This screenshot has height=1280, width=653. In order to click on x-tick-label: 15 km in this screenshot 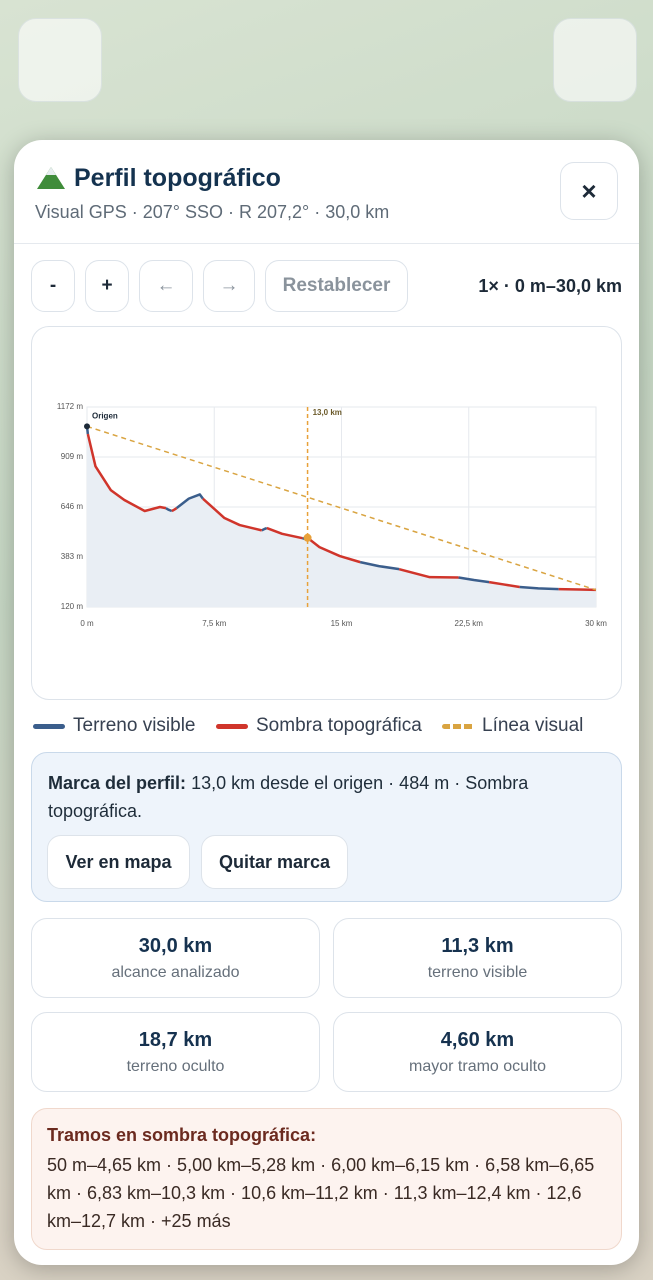, I will do `click(342, 623)`.